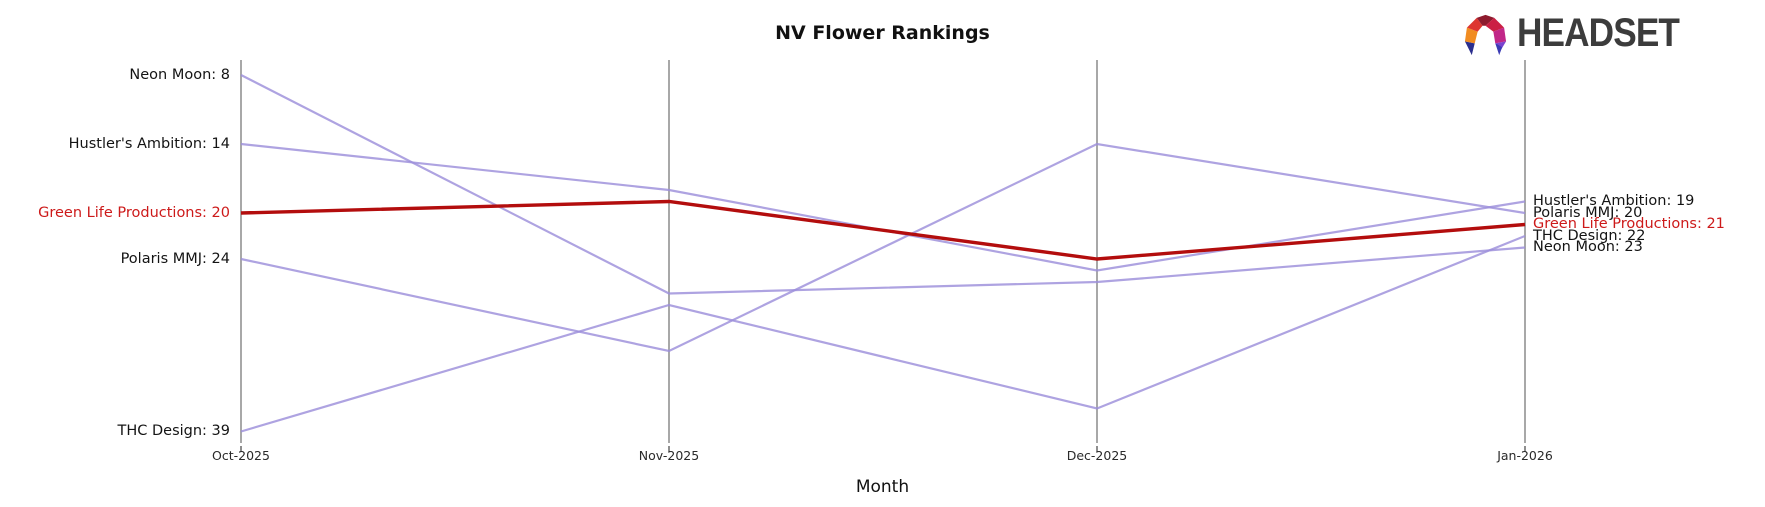  I want to click on end-label-green-life-productions: Green Life Productions: 21, so click(1629, 224).